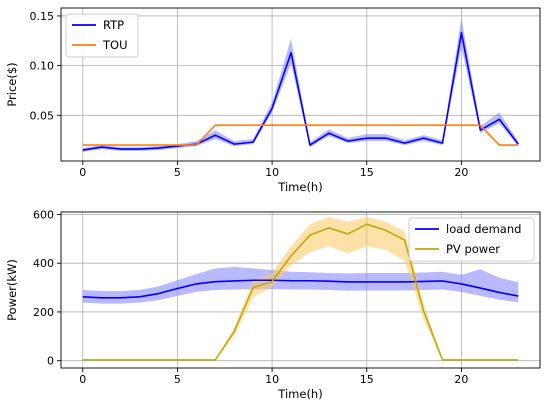 The width and height of the screenshot is (550, 407). I want to click on y-tick-label: 200, so click(43, 312).